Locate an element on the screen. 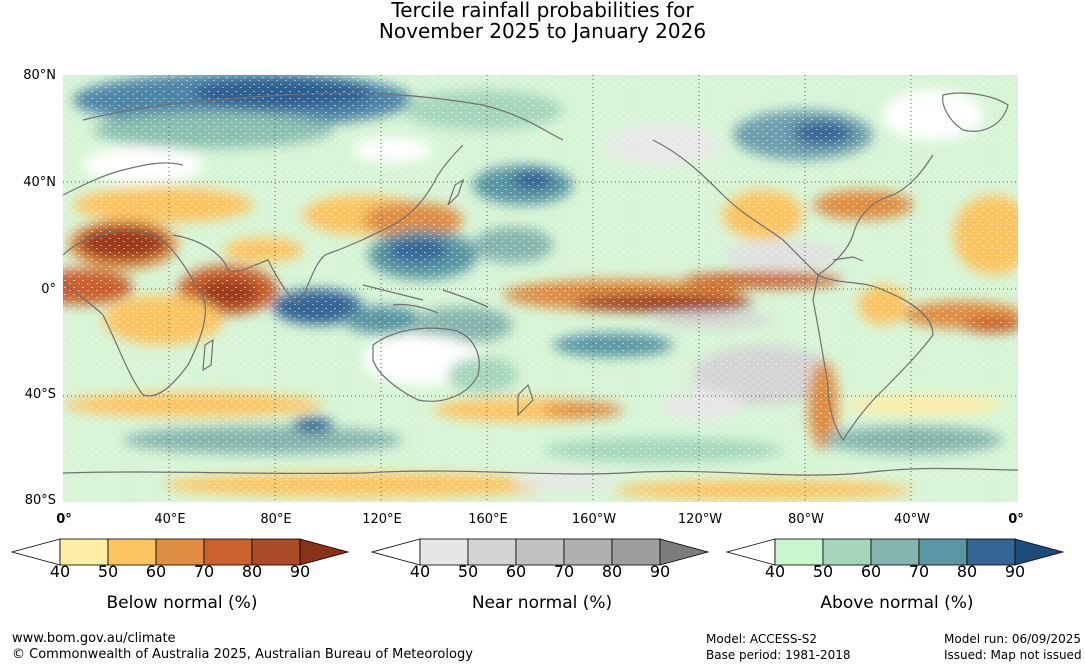 Image resolution: width=1085 pixels, height=667 pixels. legend-0-tick-3: 70 is located at coordinates (204, 571).